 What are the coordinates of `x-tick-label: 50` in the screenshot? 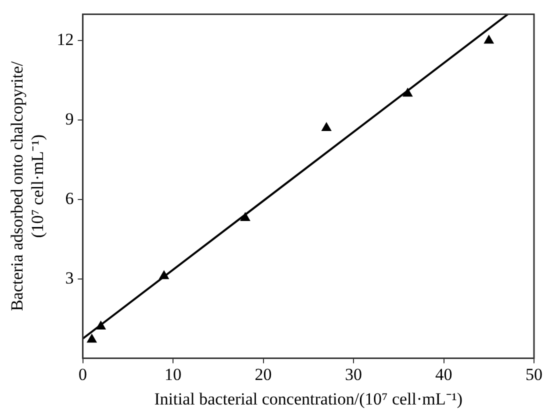 It's located at (534, 374).